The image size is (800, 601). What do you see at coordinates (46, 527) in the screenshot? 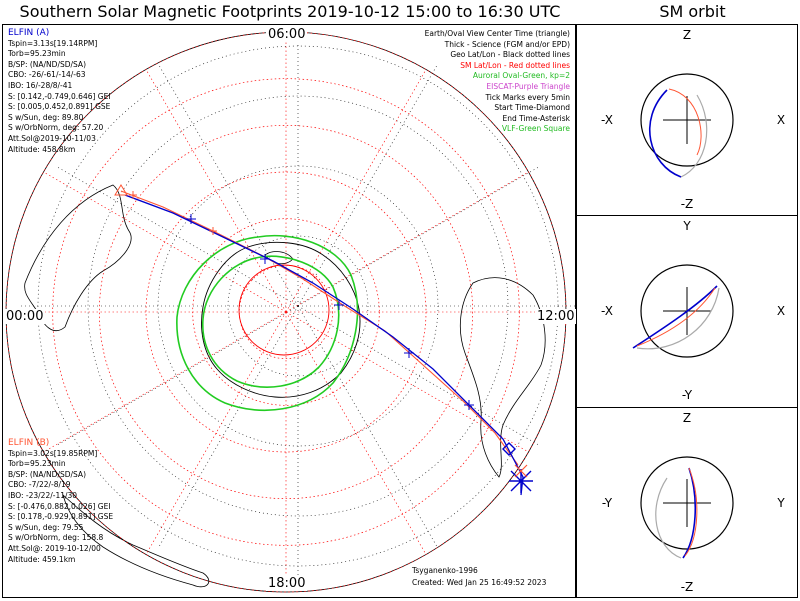
I see `elfin-b-info-line: S w/Sun, deg: 79.55` at bounding box center [46, 527].